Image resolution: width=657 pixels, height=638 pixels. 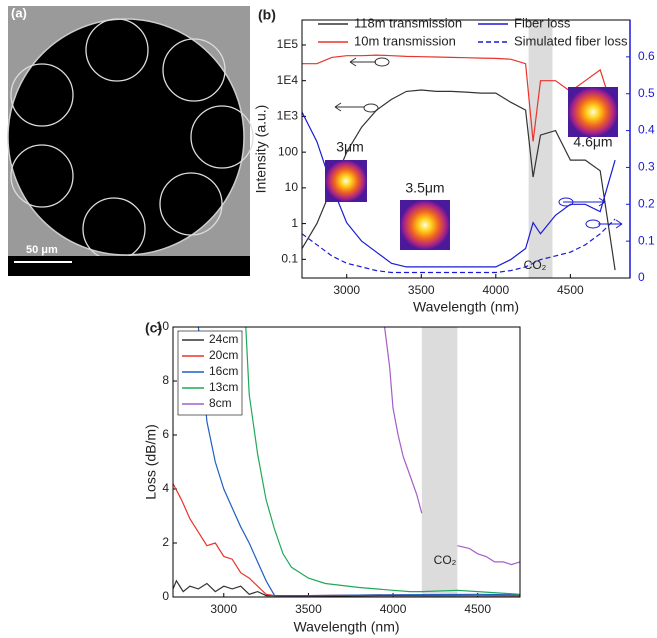 I want to click on inset-label: 4.6μm, so click(x=592, y=142).